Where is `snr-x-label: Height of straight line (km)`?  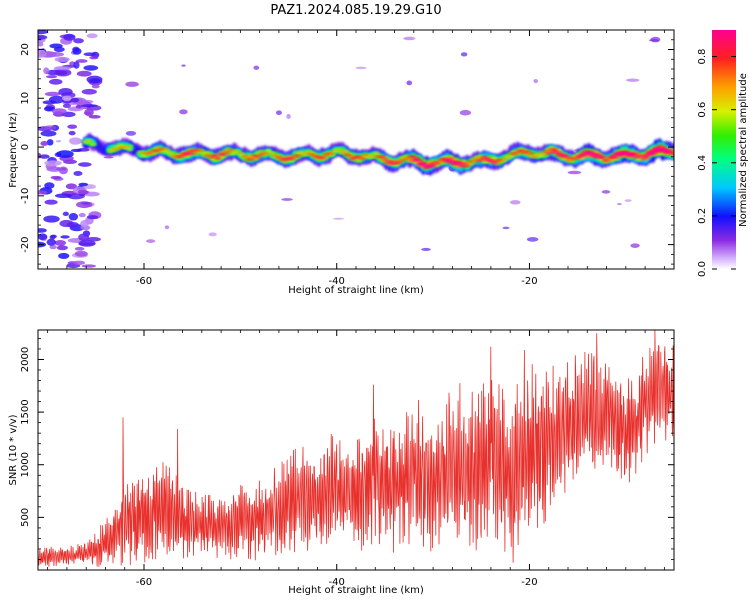
snr-x-label: Height of straight line (km) is located at coordinates (356, 590).